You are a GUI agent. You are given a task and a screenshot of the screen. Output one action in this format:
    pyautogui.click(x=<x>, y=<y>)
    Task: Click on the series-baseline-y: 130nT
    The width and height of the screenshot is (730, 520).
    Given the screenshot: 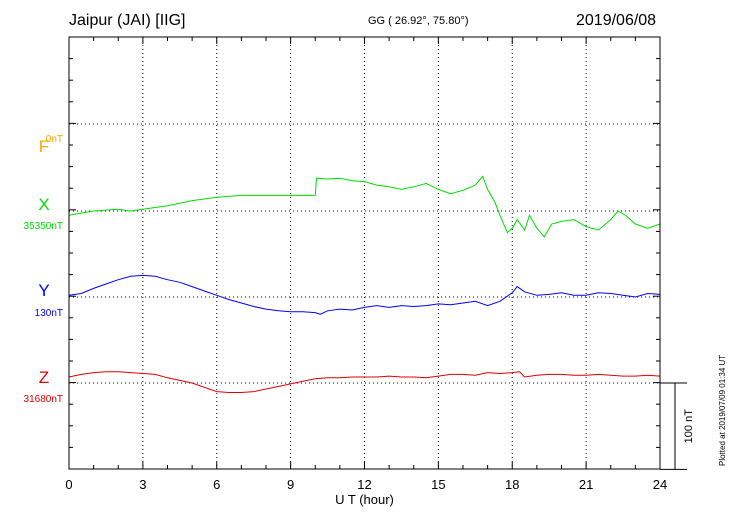 What is the action you would take?
    pyautogui.click(x=49, y=313)
    